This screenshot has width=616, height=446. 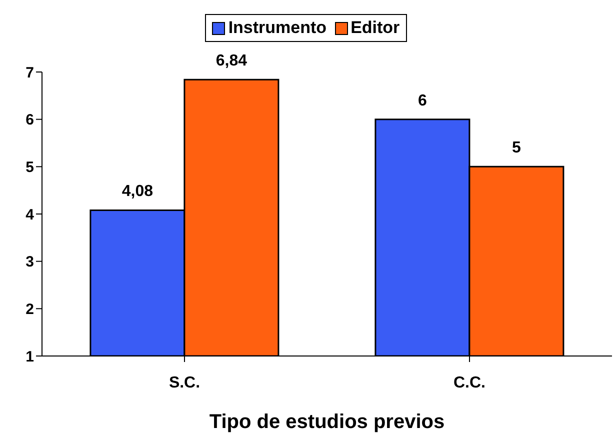 I want to click on data-label: 5, so click(x=516, y=148).